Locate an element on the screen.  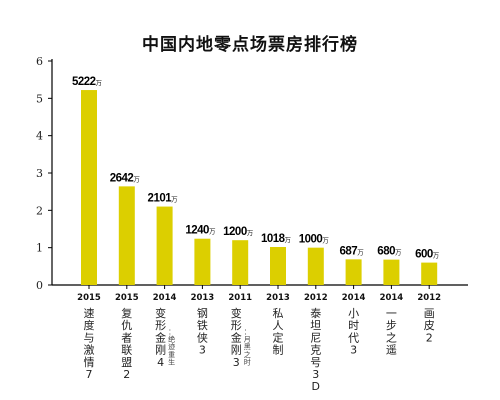
data-label-value: 5222 is located at coordinates (84, 82).